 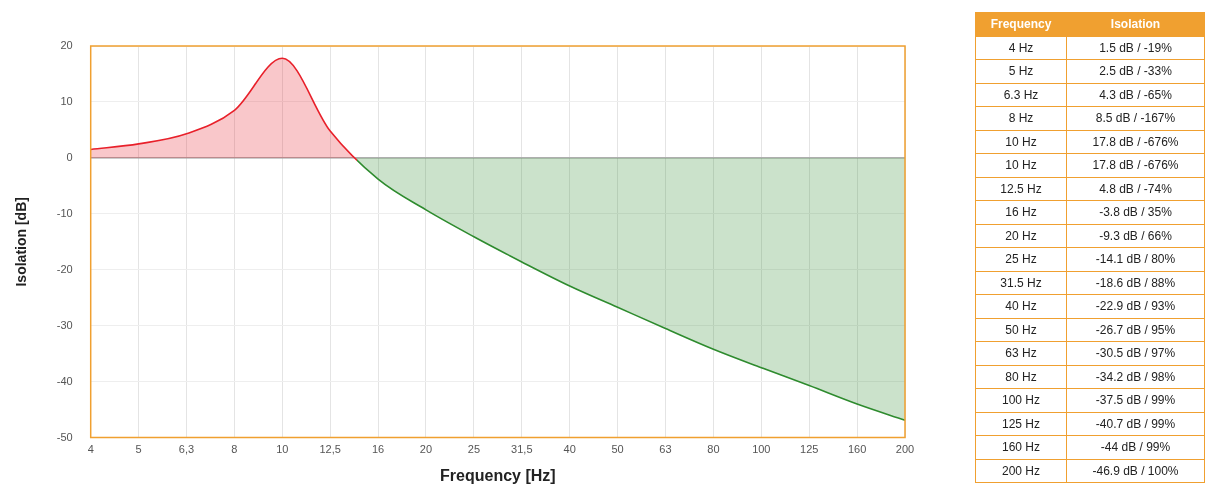 What do you see at coordinates (378, 449) in the screenshot?
I see `x-tick-label: 16` at bounding box center [378, 449].